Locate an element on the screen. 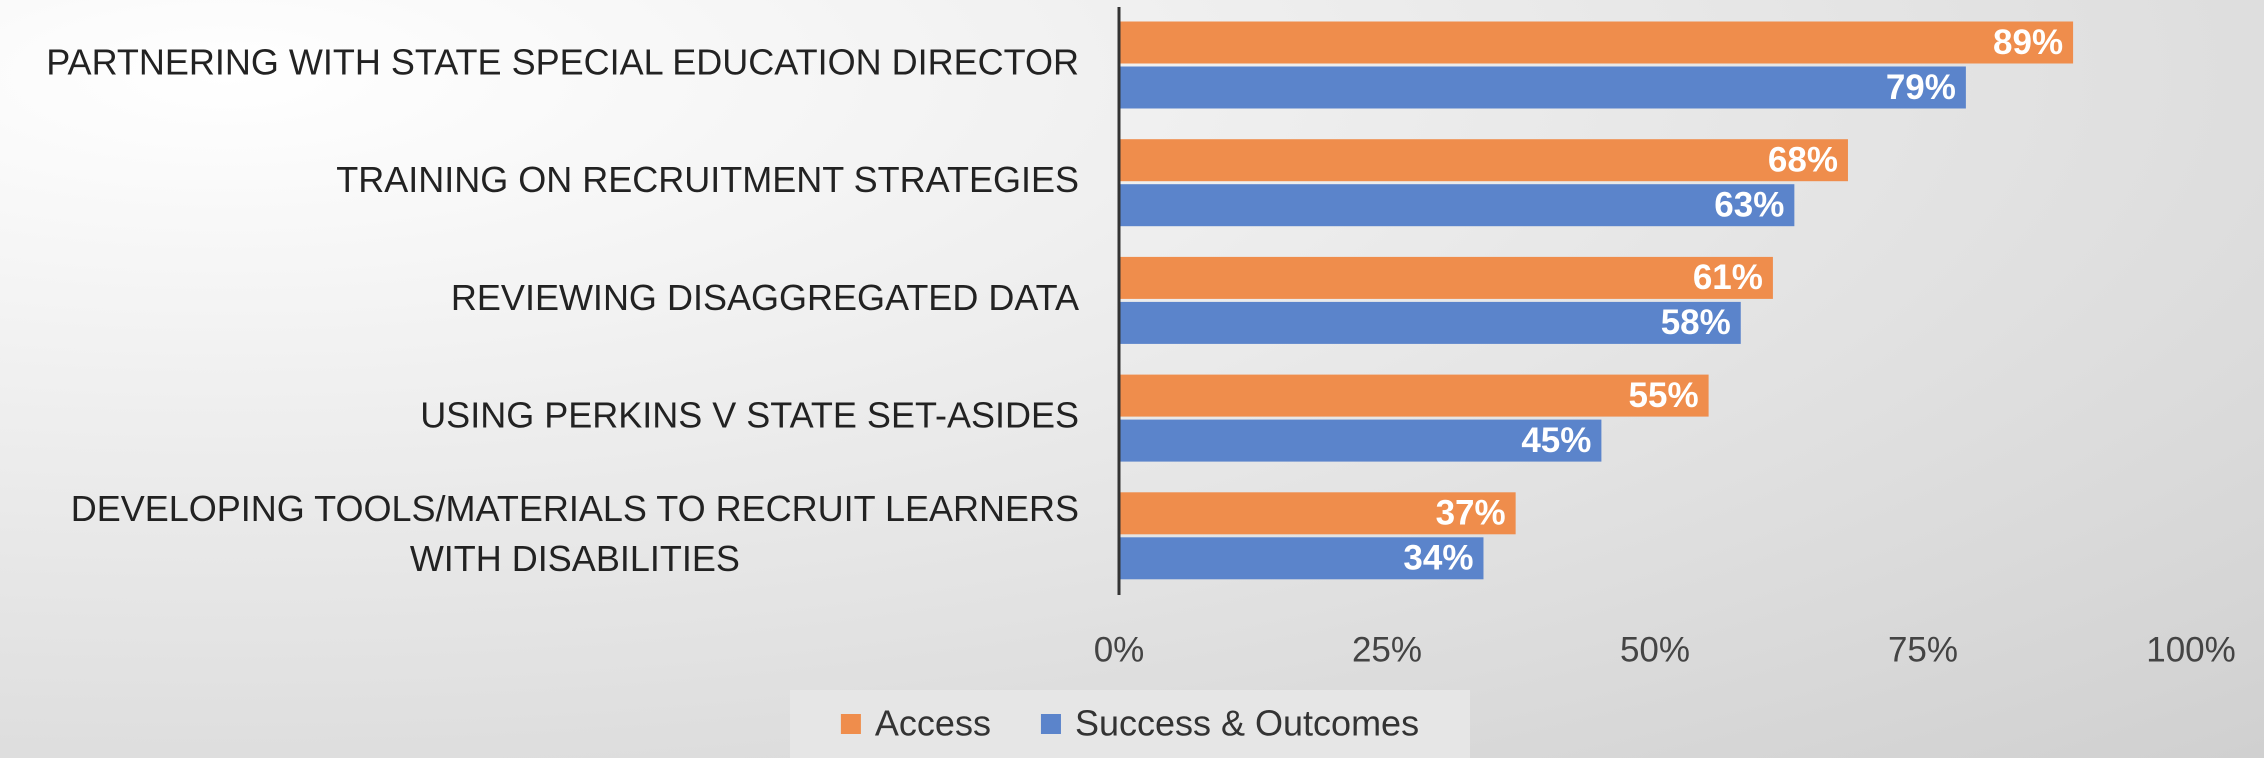  data-label: 55% is located at coordinates (1664, 395).